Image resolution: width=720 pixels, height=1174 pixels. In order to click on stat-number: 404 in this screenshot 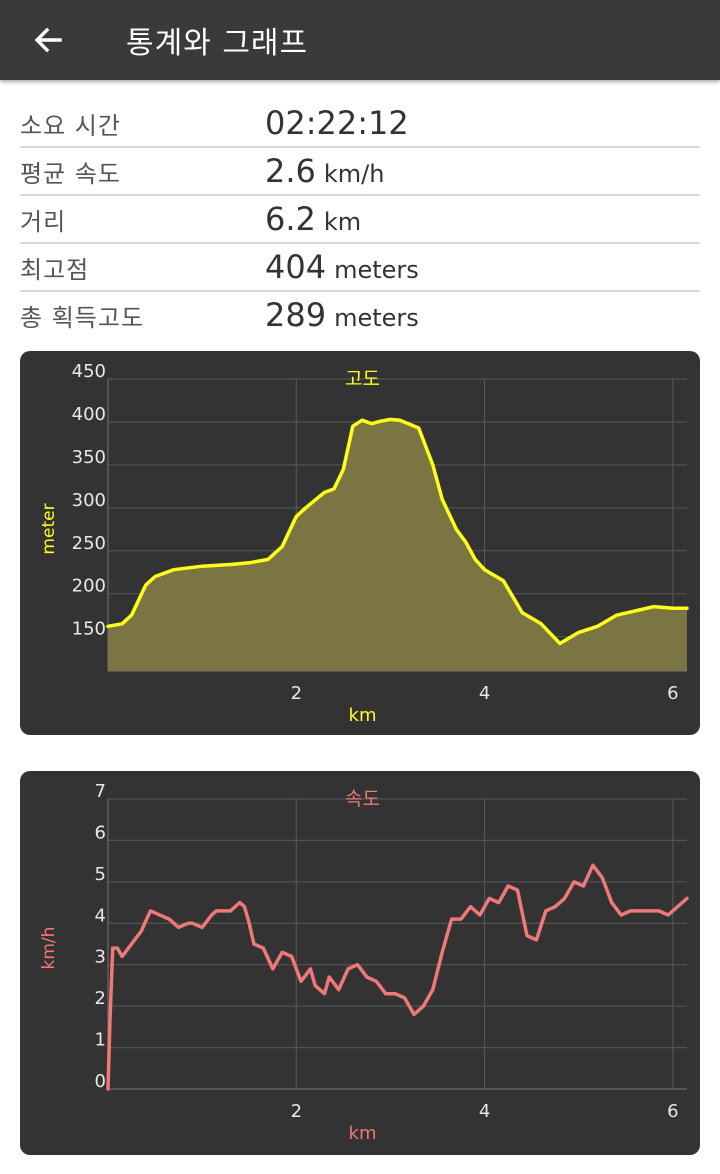, I will do `click(296, 267)`.